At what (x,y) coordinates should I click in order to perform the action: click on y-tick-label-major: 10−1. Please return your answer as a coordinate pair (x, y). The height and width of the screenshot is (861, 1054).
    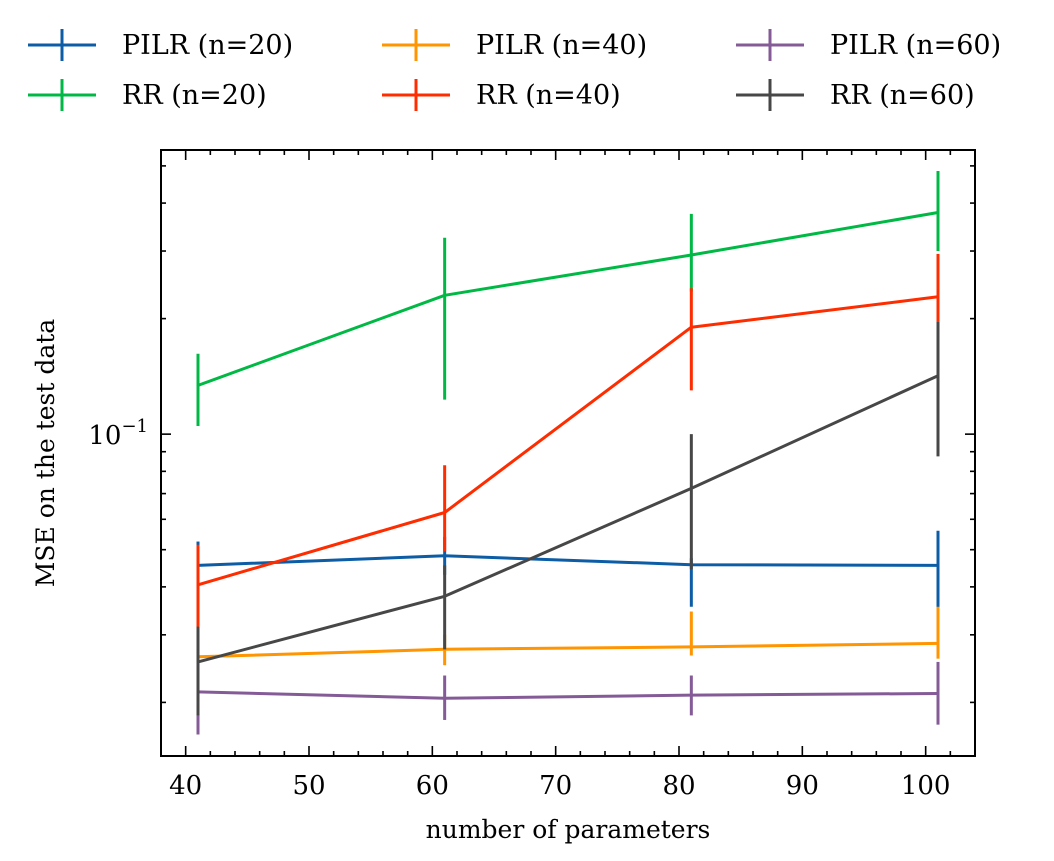
    Looking at the image, I should click on (118, 433).